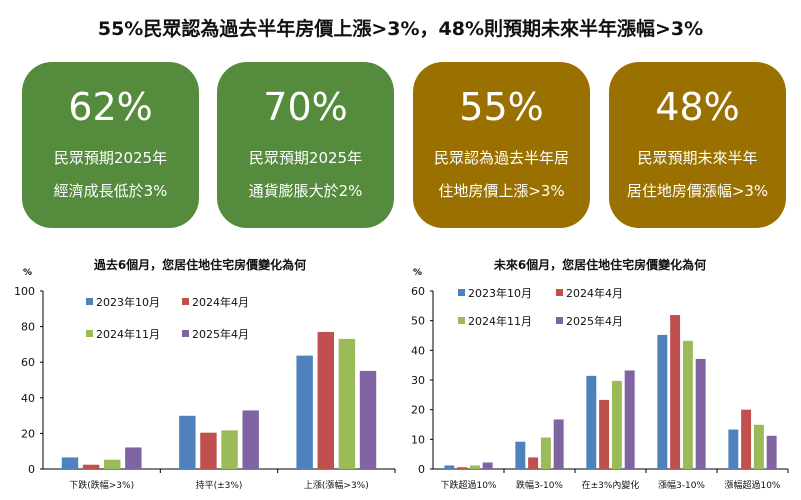 The height and width of the screenshot is (500, 801). I want to click on x-tick-label: 漲幅3-10%, so click(681, 485).